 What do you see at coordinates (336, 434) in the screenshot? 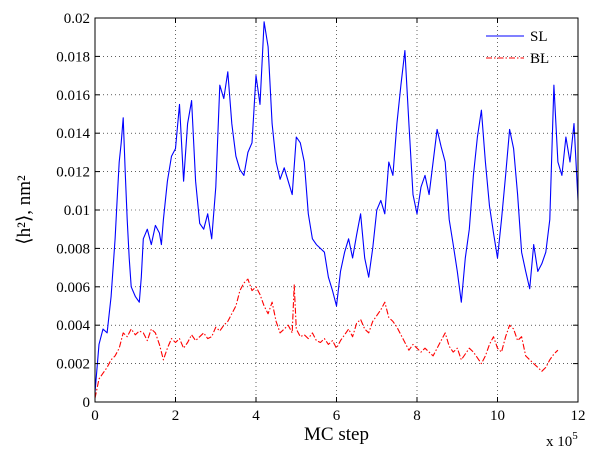
I see `x-axis-label: MC step` at bounding box center [336, 434].